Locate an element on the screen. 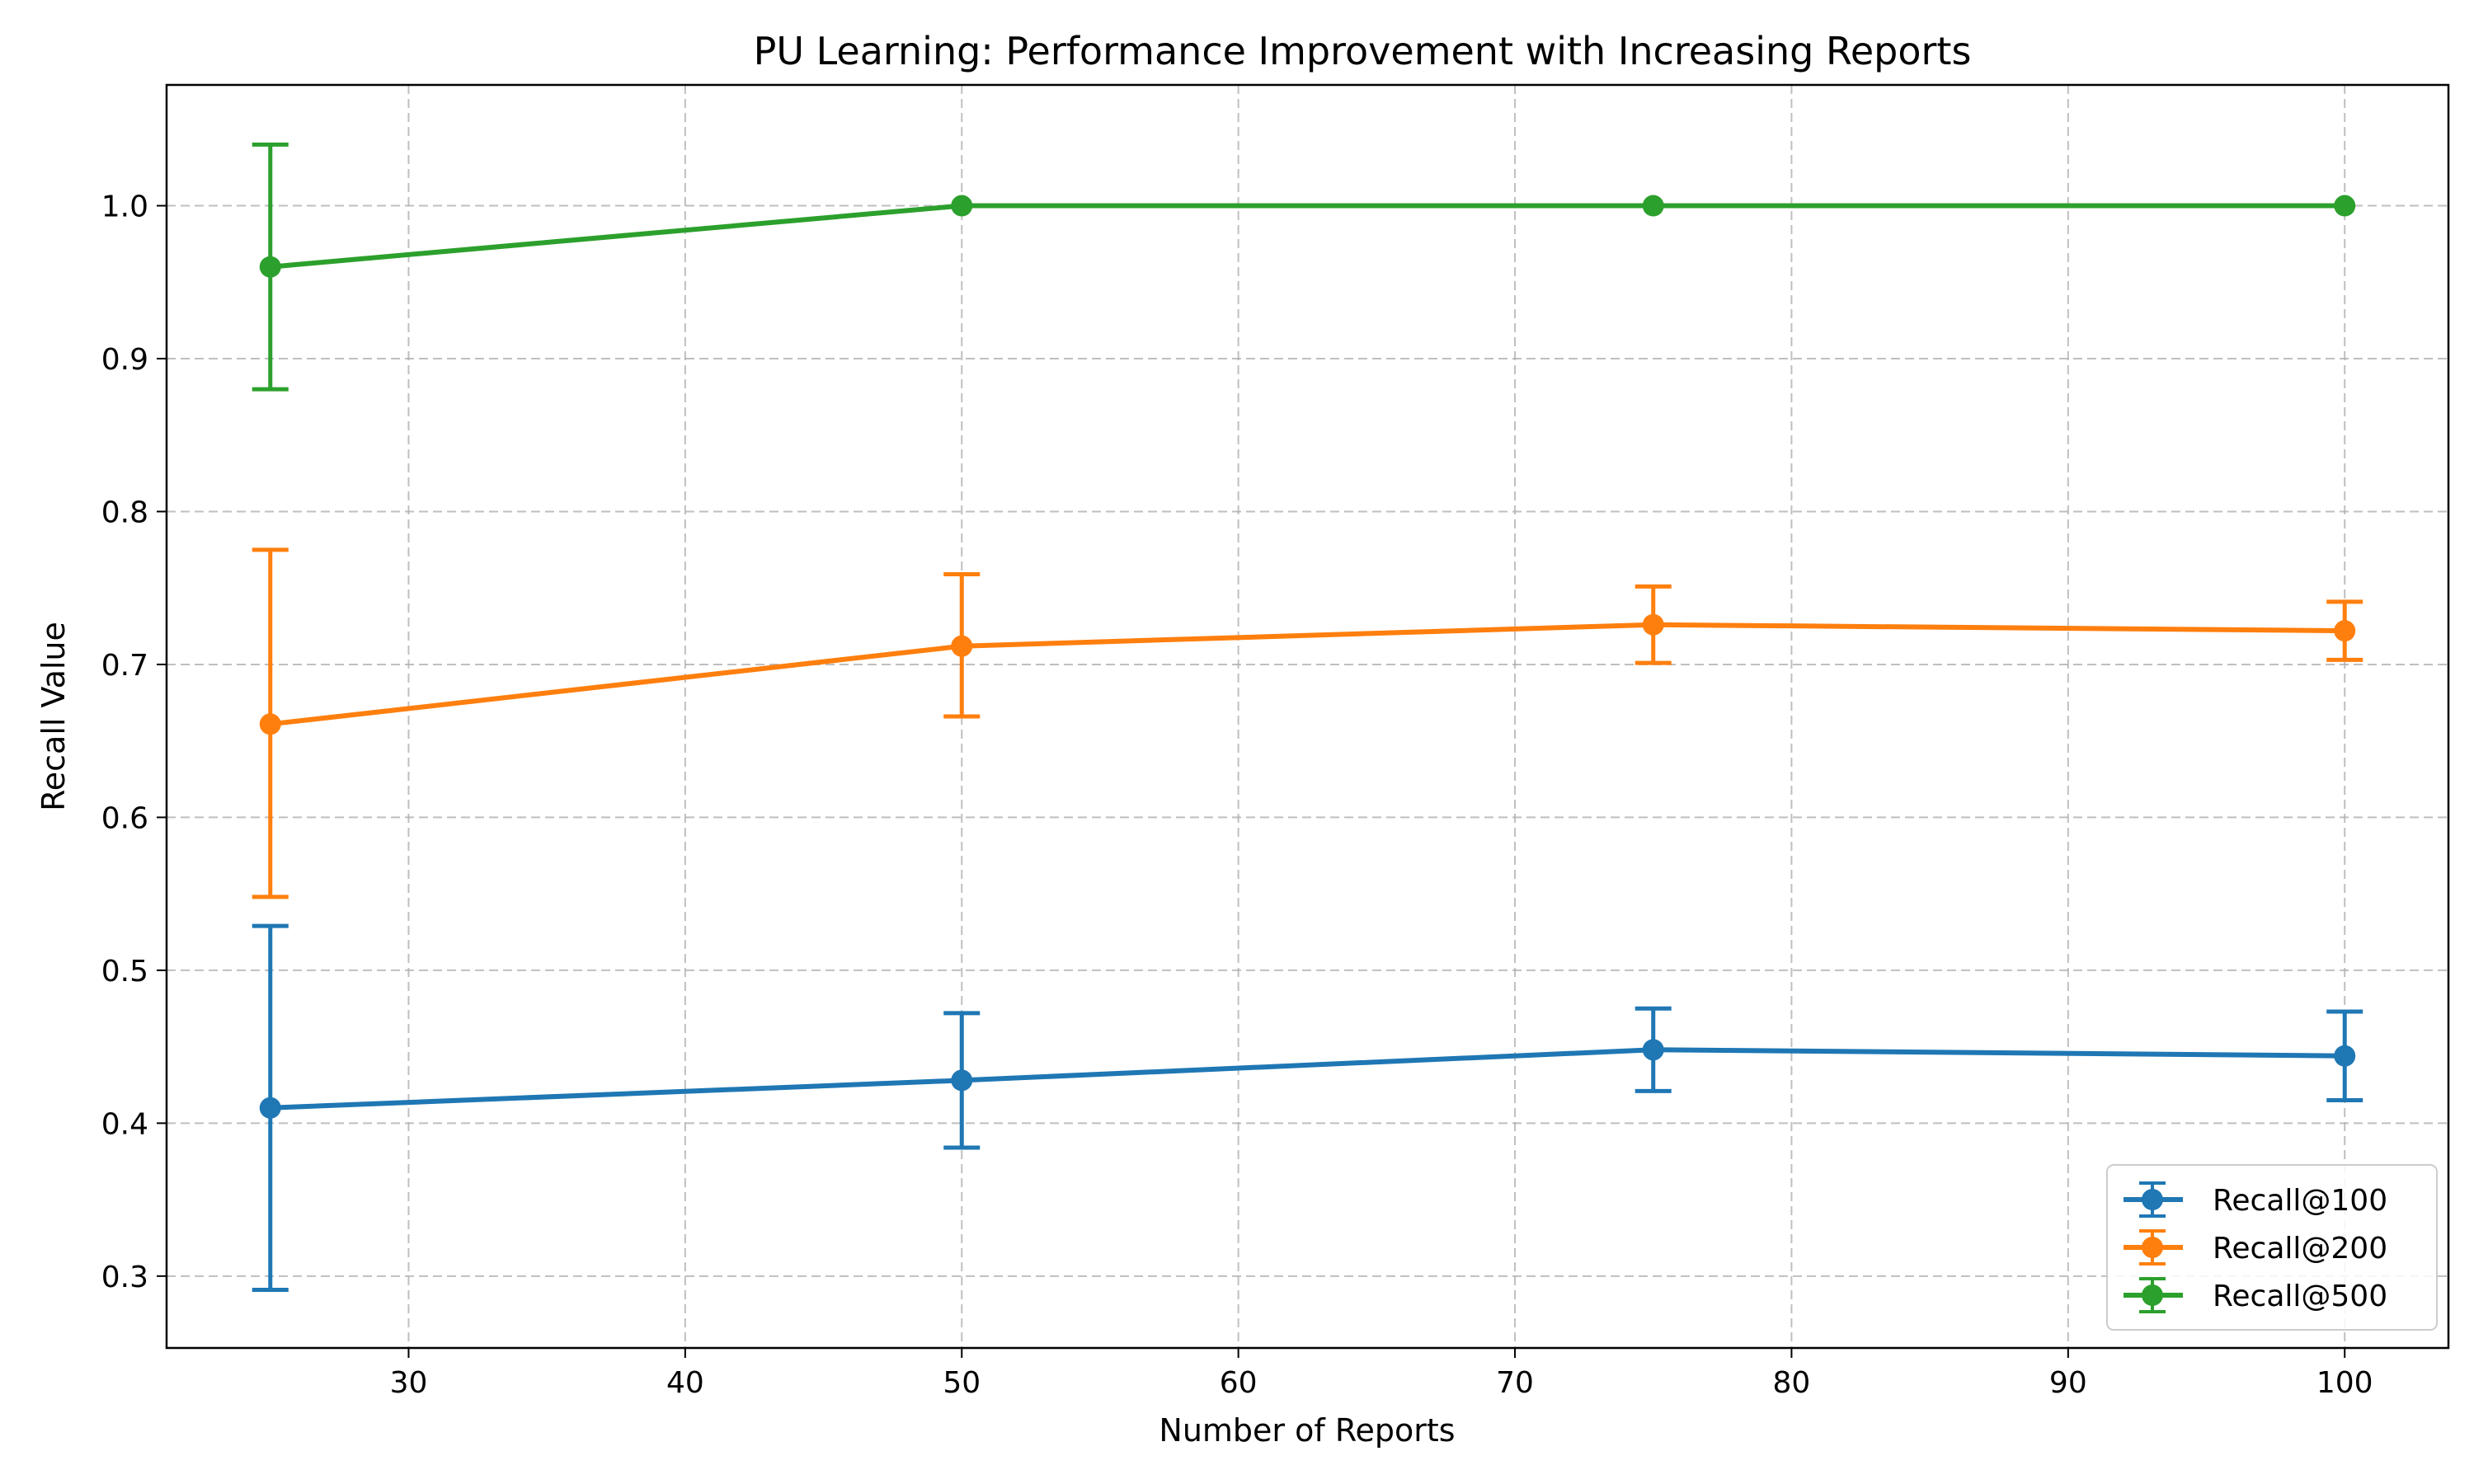 This screenshot has height=1484, width=2474. y-axis-label: Recall Value is located at coordinates (53, 716).